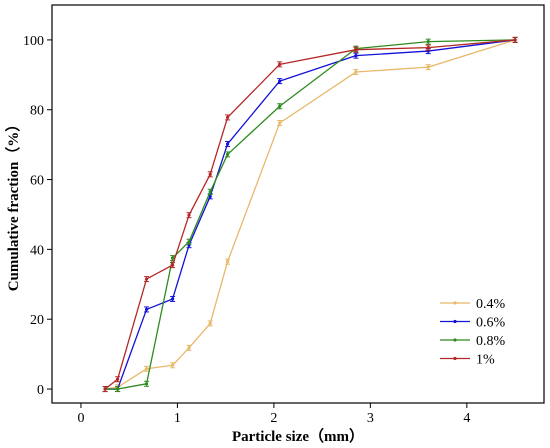 The image size is (550, 448). Describe the element at coordinates (473, 304) in the screenshot. I see `legend-item: 0.4%` at that location.